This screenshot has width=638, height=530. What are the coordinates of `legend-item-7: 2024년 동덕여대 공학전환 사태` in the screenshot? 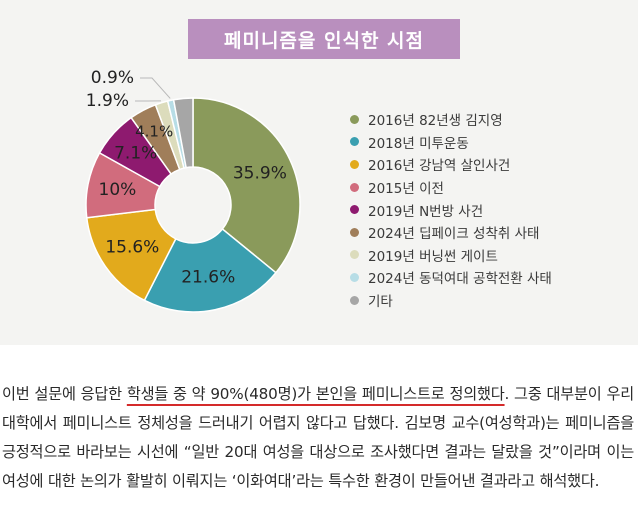 It's located at (451, 277).